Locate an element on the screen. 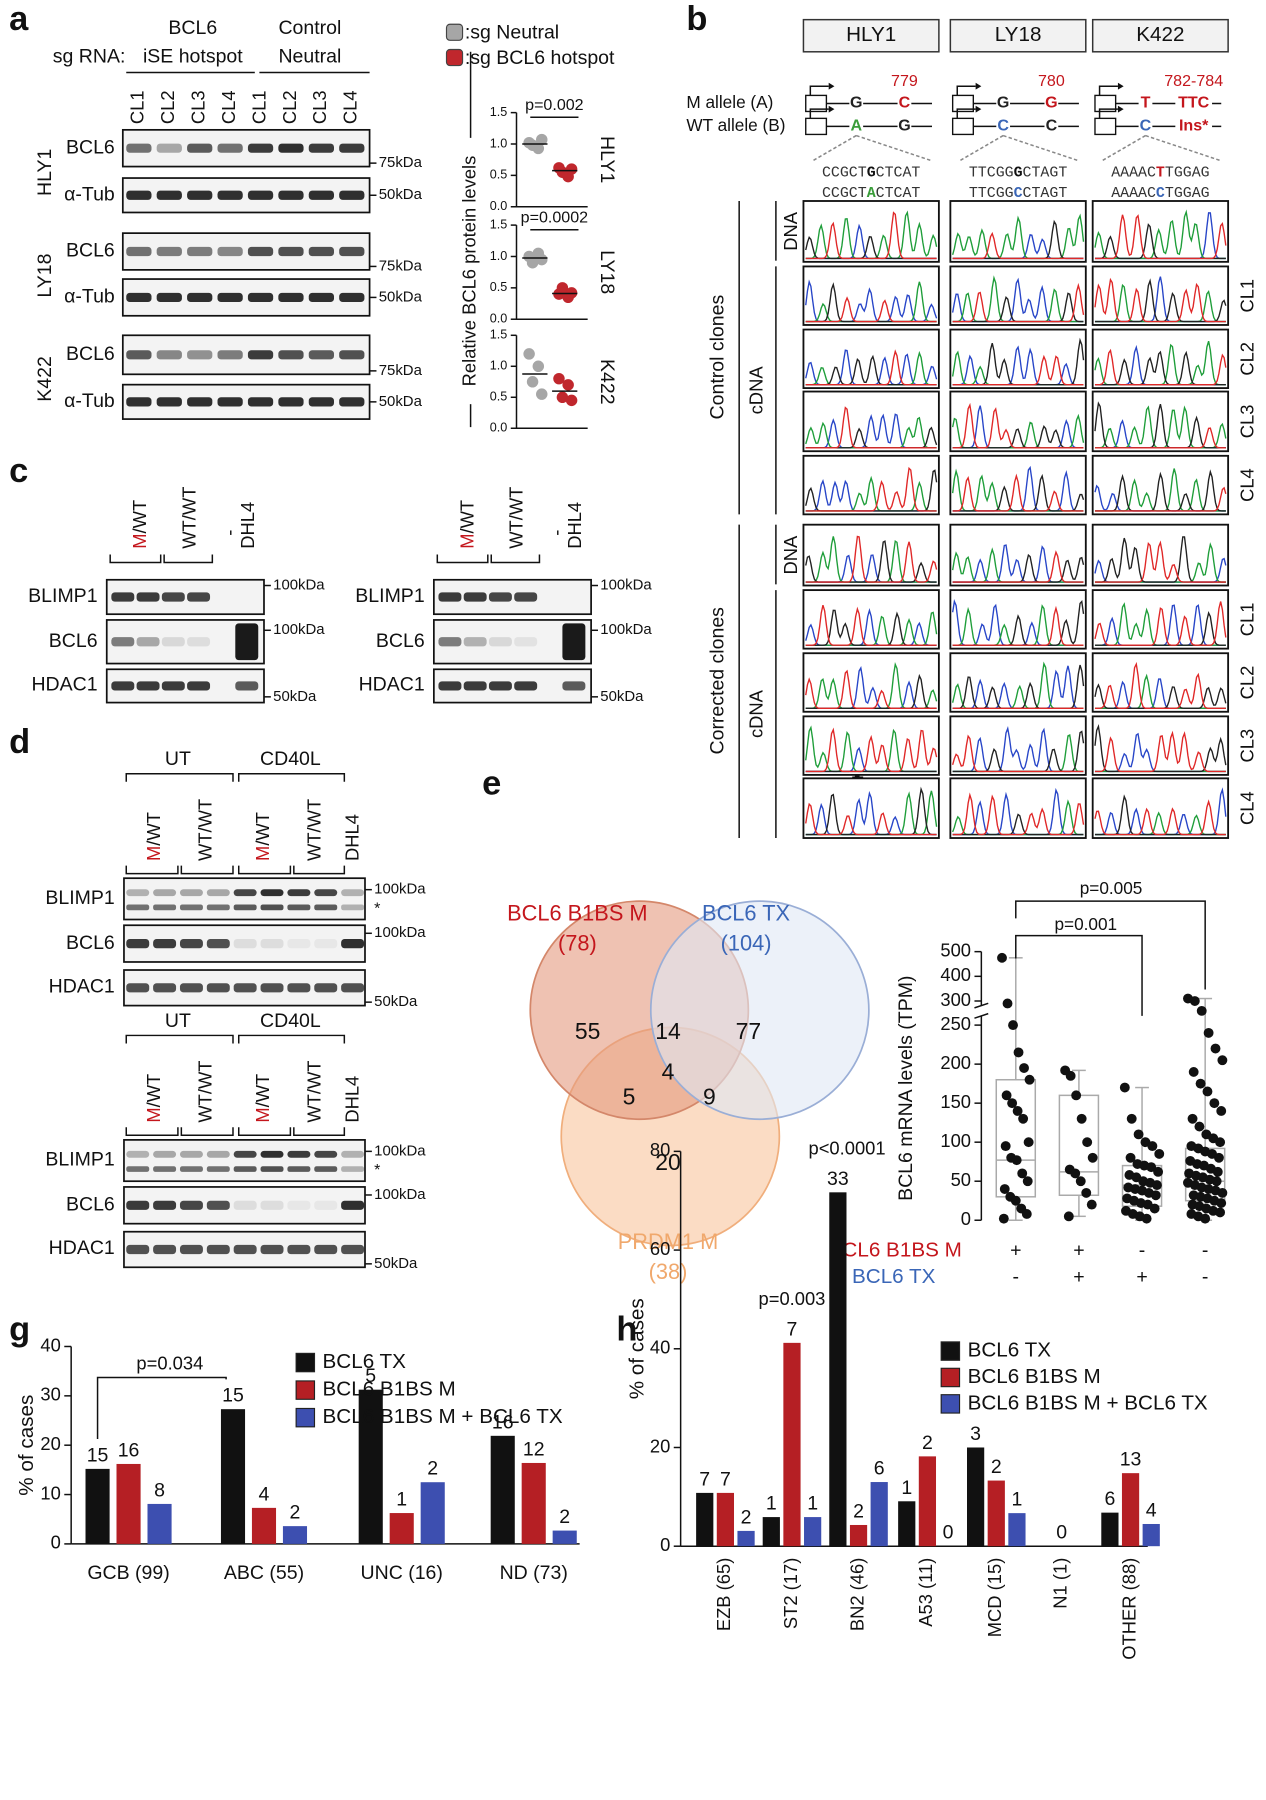 The image size is (1266, 1800). group-label: Corrected clones is located at coordinates (718, 681).